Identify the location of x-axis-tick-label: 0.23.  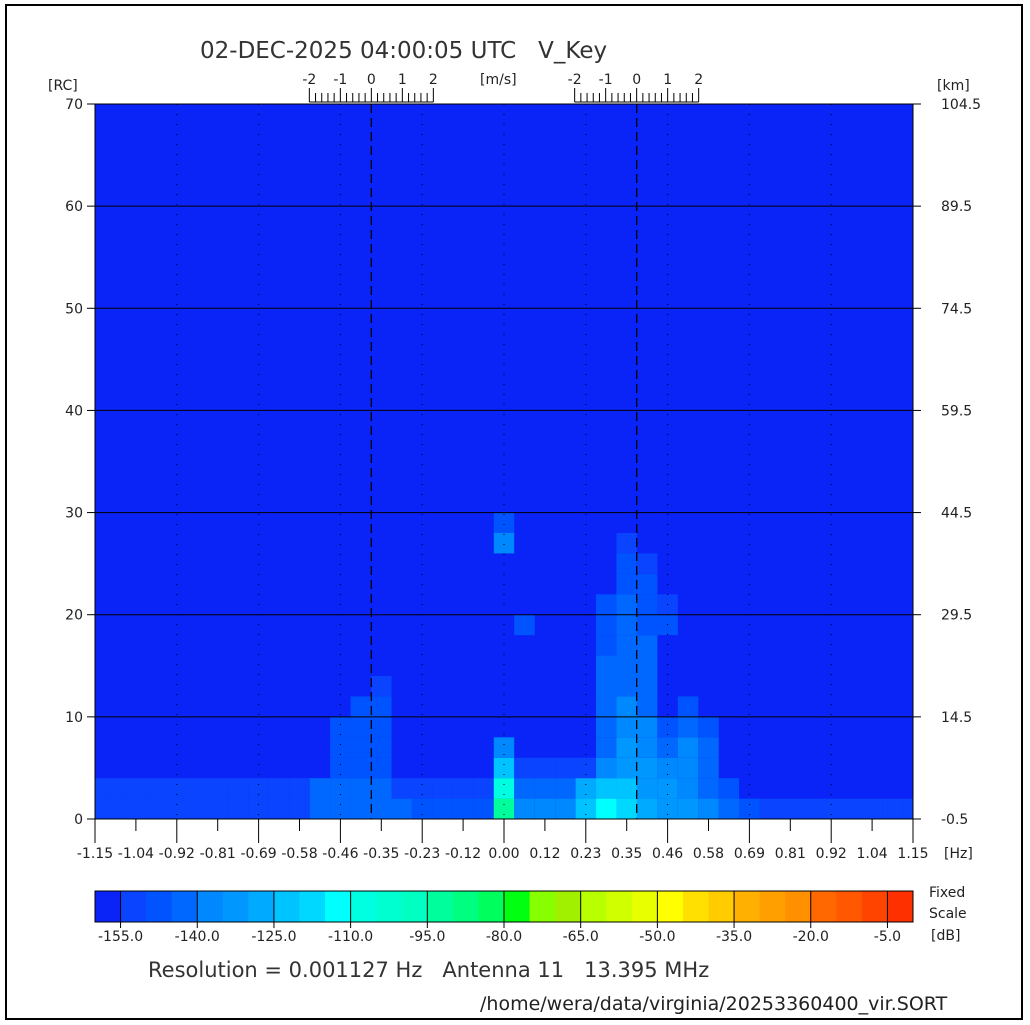
(585, 854).